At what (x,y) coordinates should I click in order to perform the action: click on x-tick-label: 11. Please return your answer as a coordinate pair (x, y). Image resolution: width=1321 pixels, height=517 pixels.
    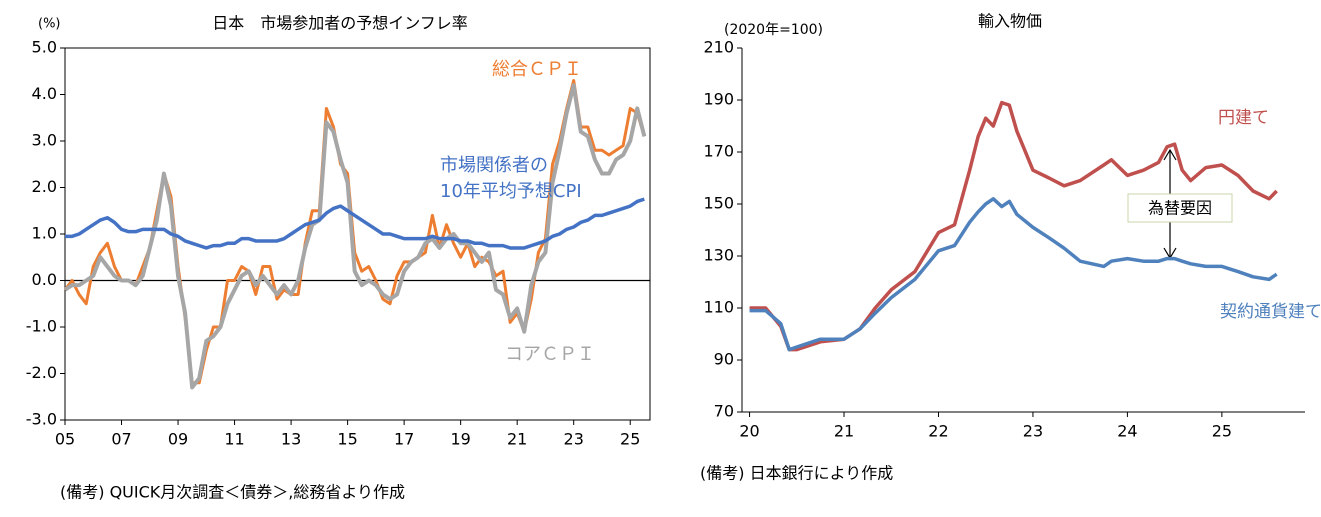
    Looking at the image, I should click on (234, 439).